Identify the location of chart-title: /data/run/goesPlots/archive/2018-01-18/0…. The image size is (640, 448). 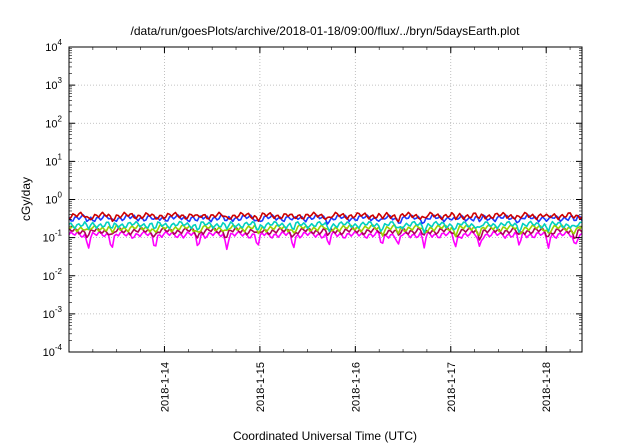
(326, 31).